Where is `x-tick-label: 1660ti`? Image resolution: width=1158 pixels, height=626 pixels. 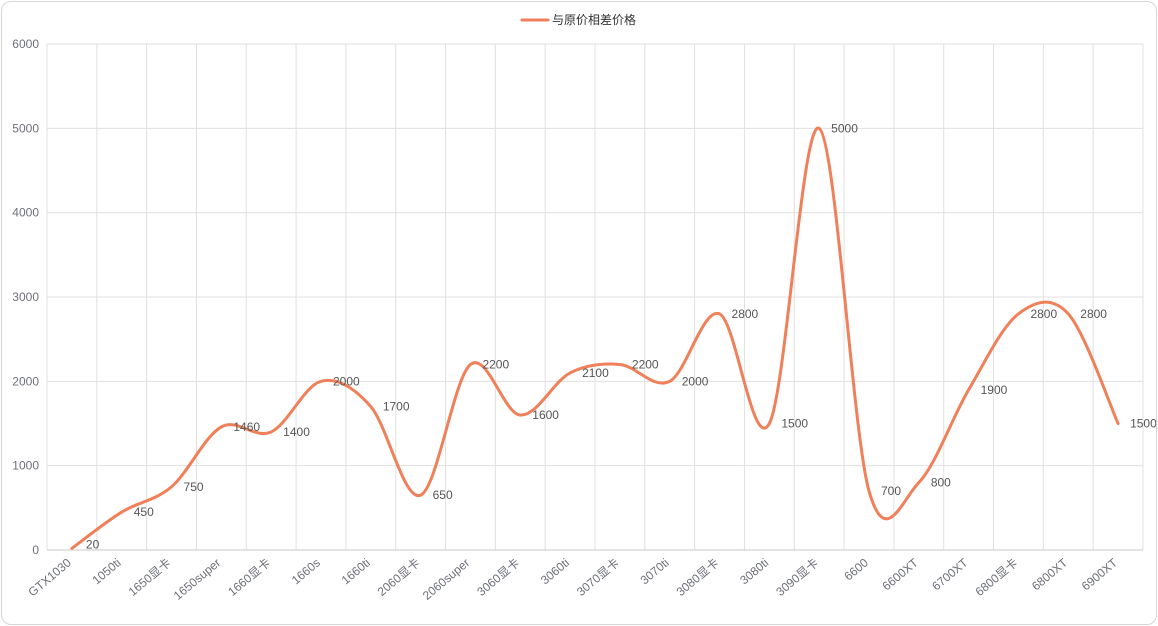
x-tick-label: 1660ti is located at coordinates (356, 572).